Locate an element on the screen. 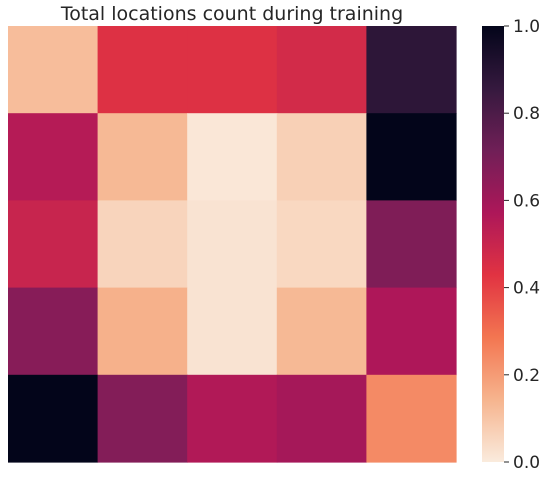  heatmap-cell-r4-c3 is located at coordinates (321, 418).